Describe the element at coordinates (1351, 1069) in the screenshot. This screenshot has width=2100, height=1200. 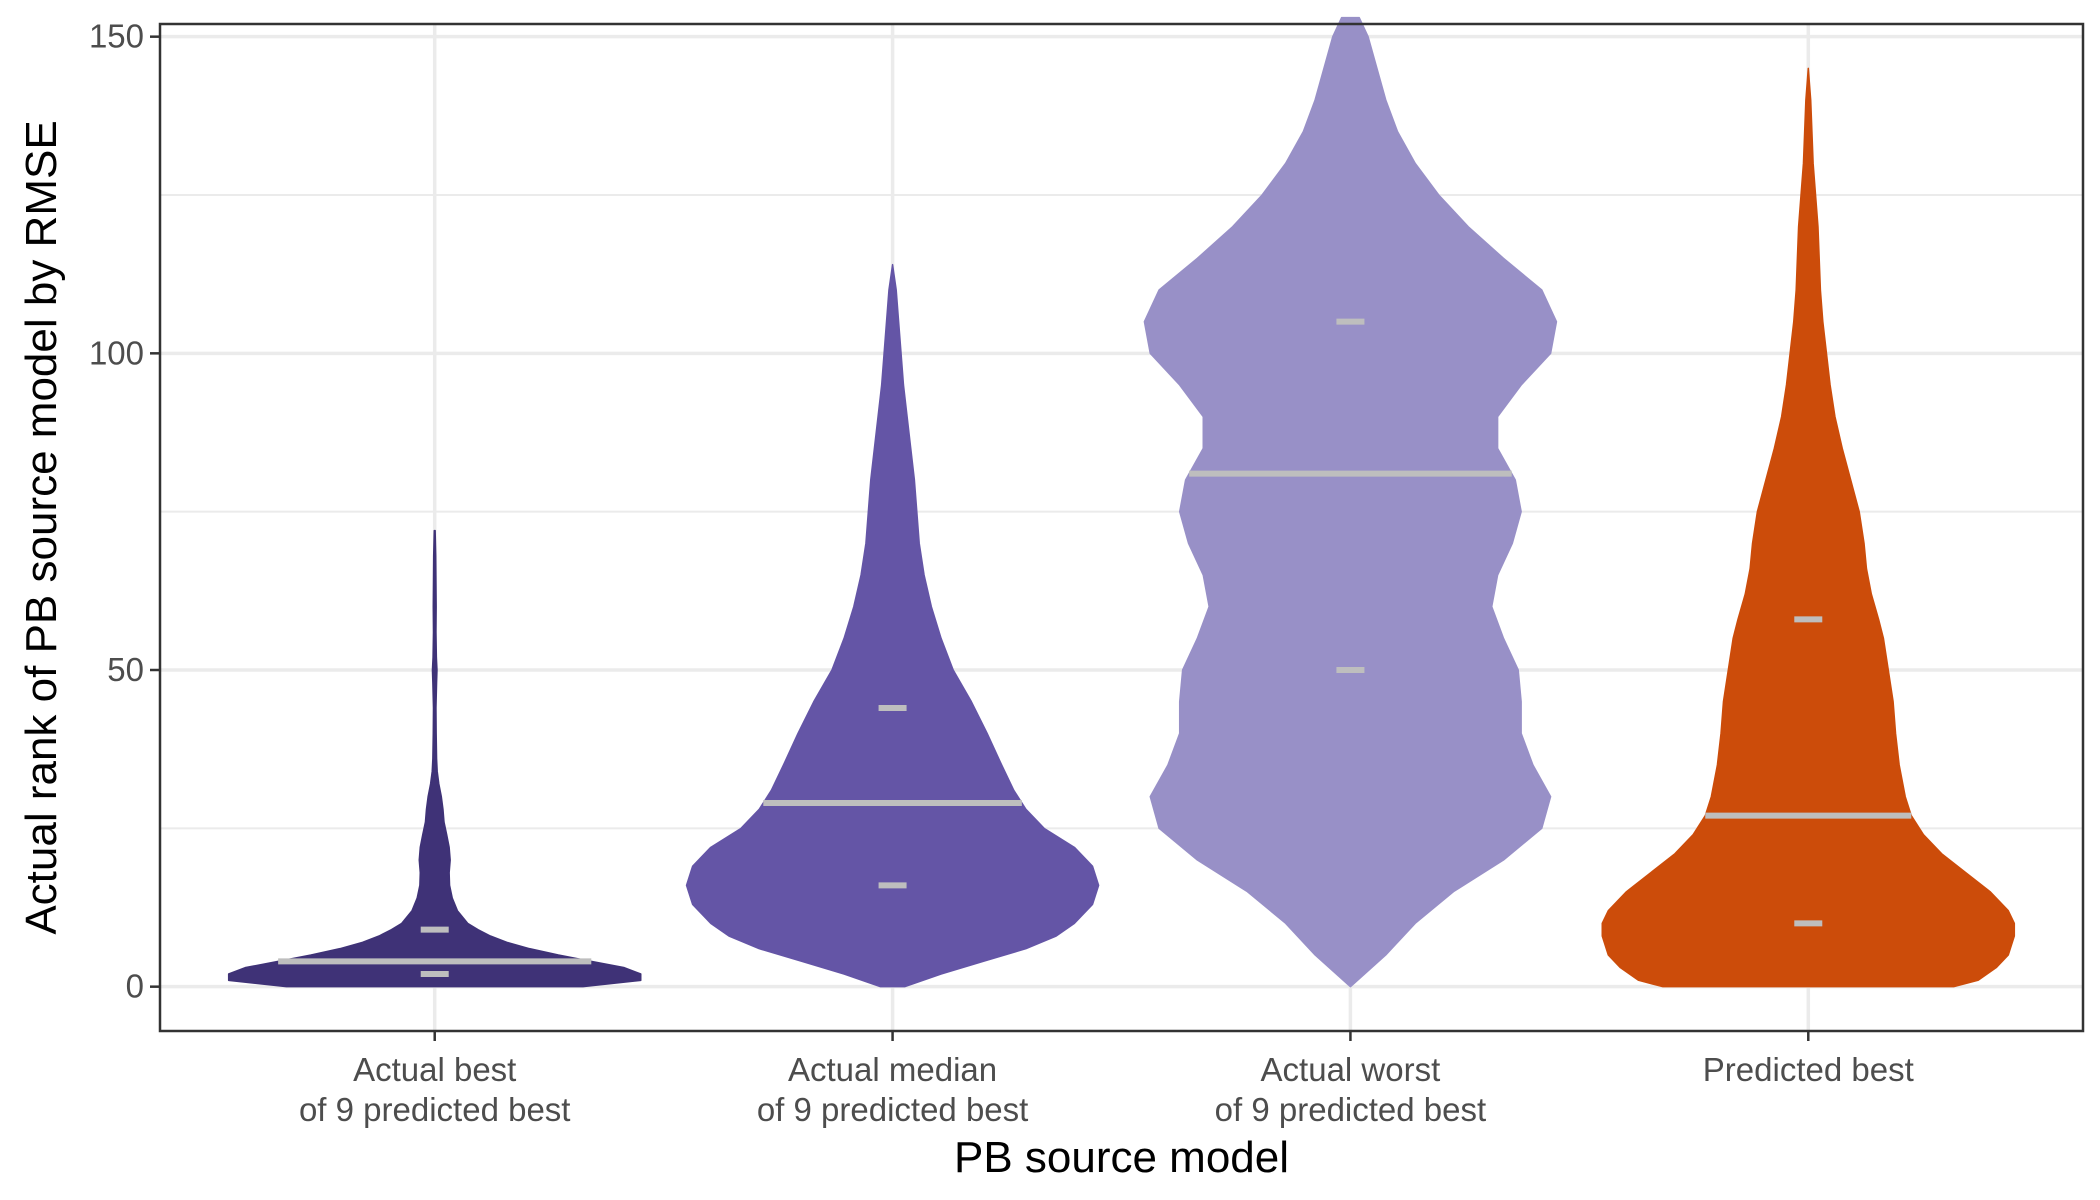
I see `x-tick-label: Actual worst` at that location.